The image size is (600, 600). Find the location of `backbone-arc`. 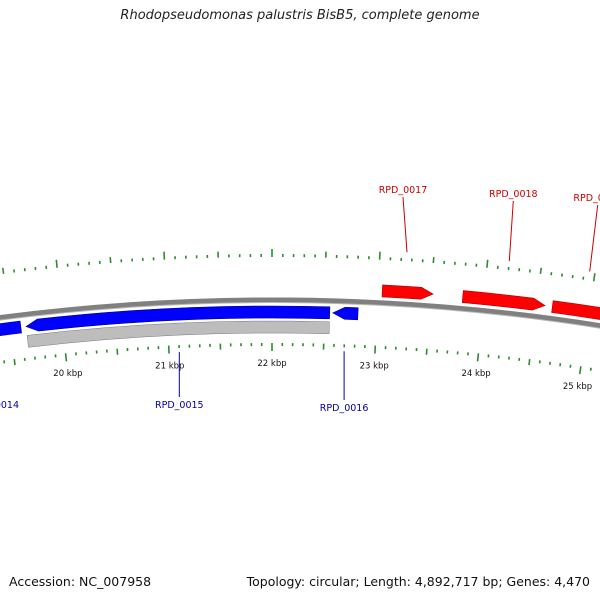

backbone-arc is located at coordinates (300, 313).